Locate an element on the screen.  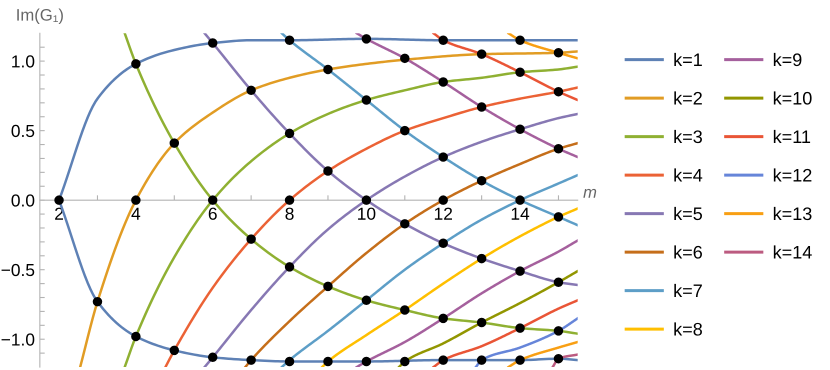
y-tick-label: 0.5 is located at coordinates (23, 131).